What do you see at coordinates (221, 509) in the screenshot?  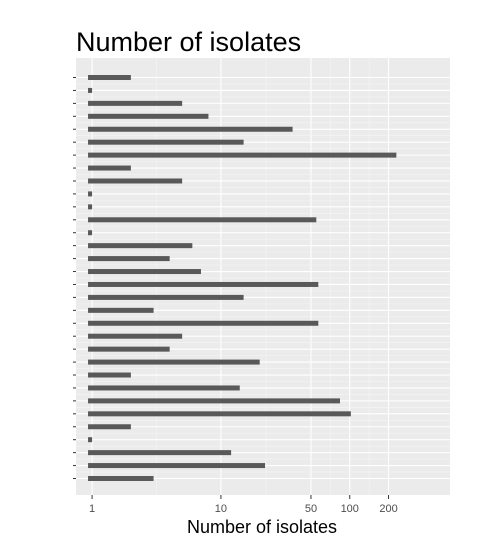 I see `x-tick-label: 10` at bounding box center [221, 509].